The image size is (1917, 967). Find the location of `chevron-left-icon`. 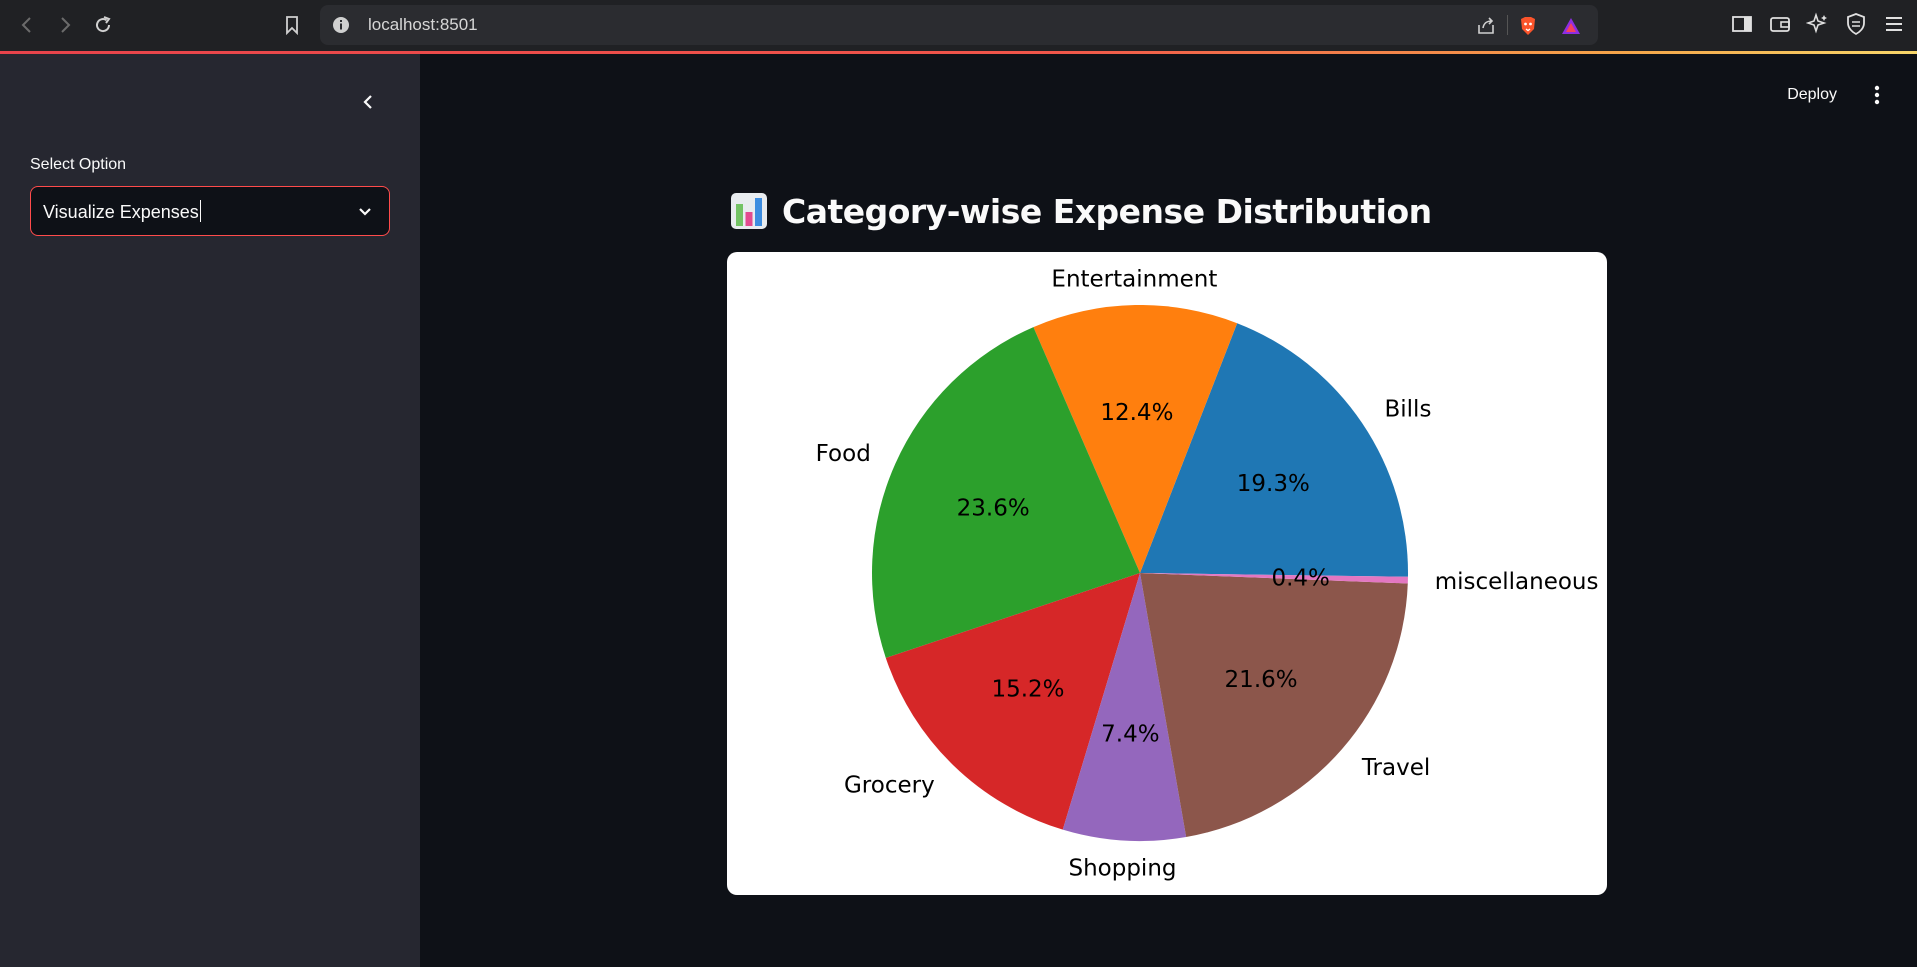

chevron-left-icon is located at coordinates (367, 102).